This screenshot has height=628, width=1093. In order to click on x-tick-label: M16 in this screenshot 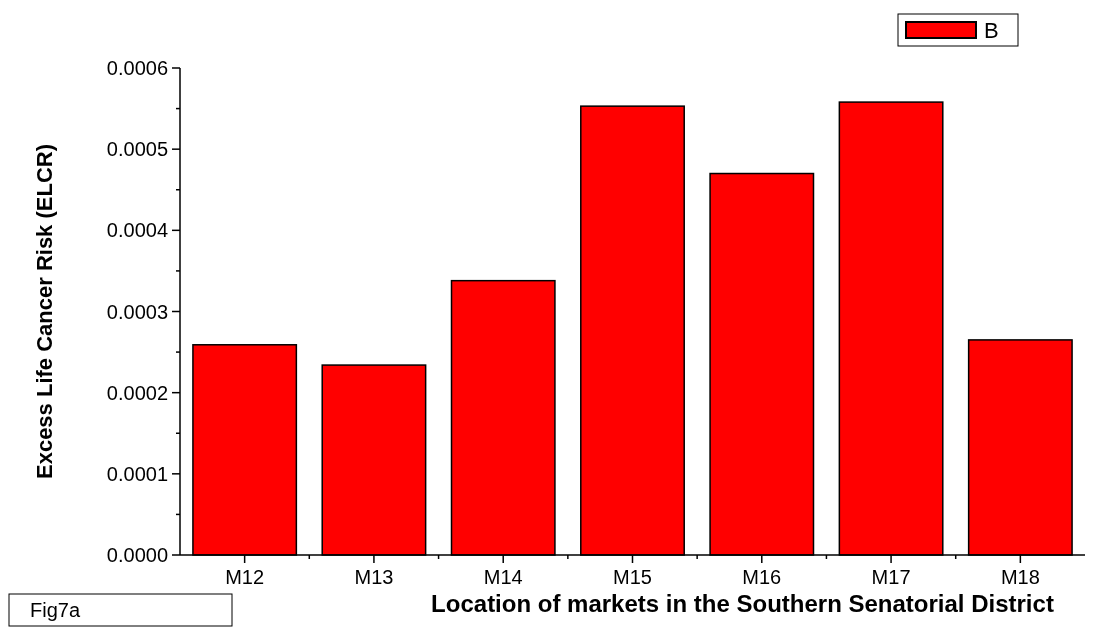, I will do `click(762, 577)`.